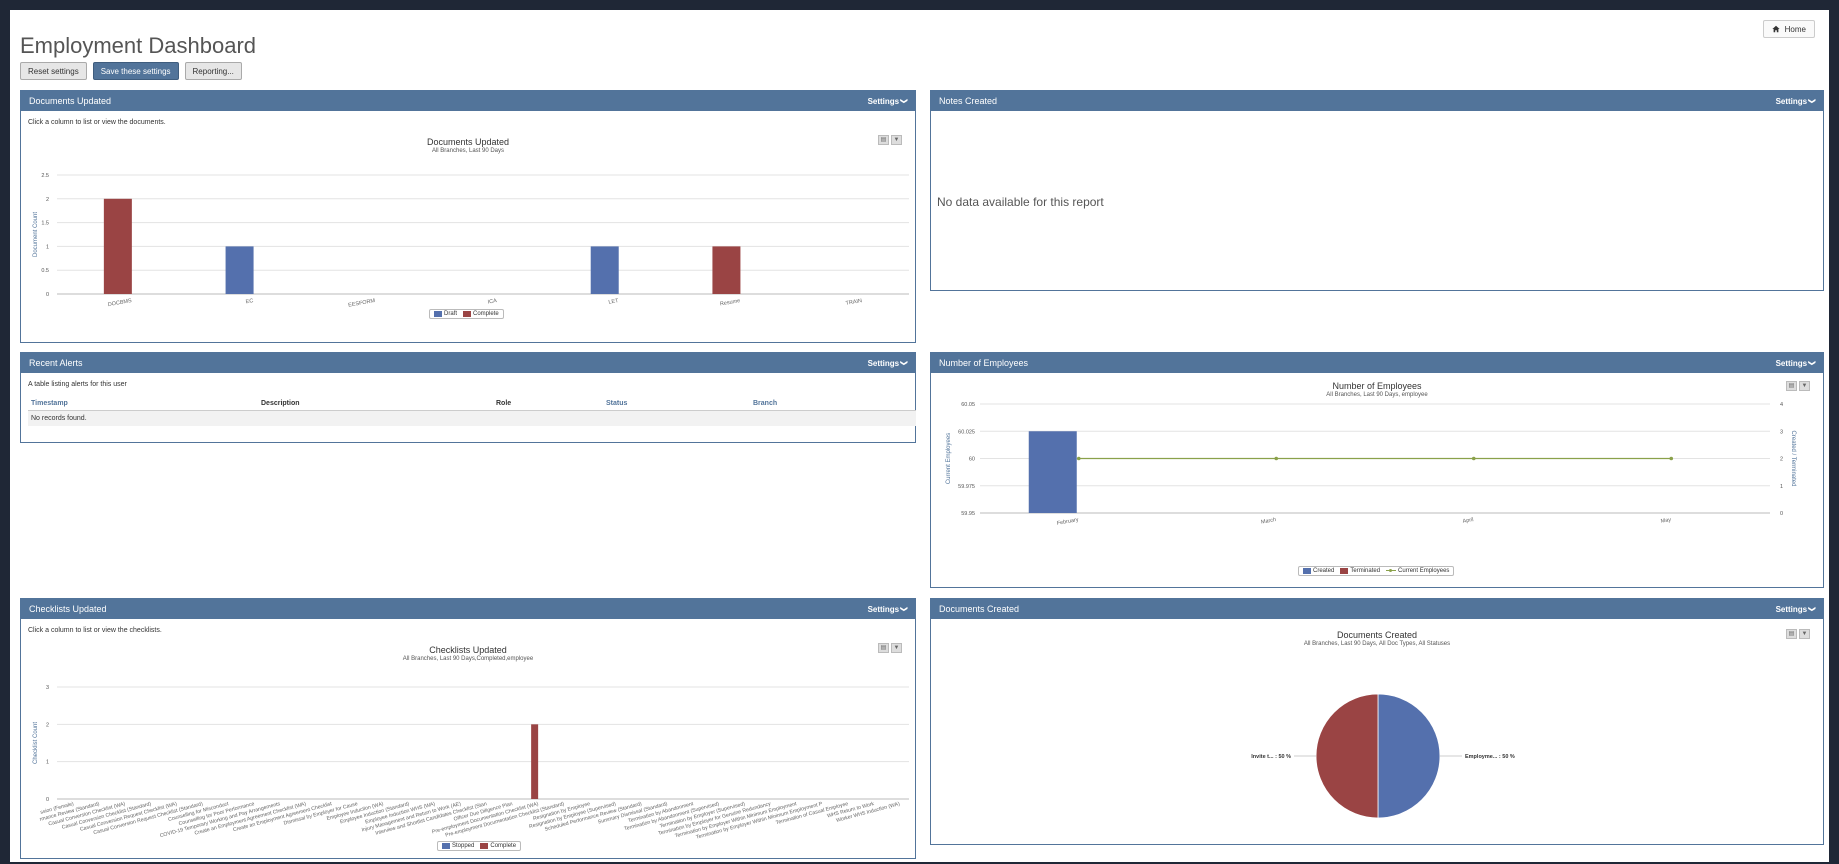 The width and height of the screenshot is (1839, 864). I want to click on y-tick-label: 2.5, so click(45, 176).